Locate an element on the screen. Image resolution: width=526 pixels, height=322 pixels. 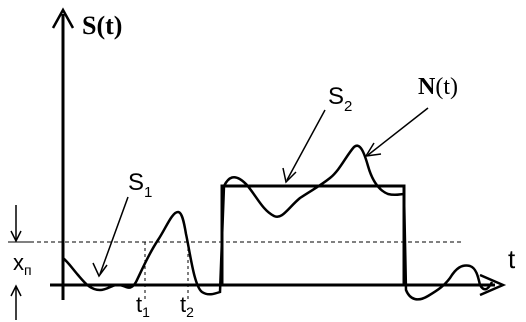
threshold-arrow-bottom-head is located at coordinates (16, 290).